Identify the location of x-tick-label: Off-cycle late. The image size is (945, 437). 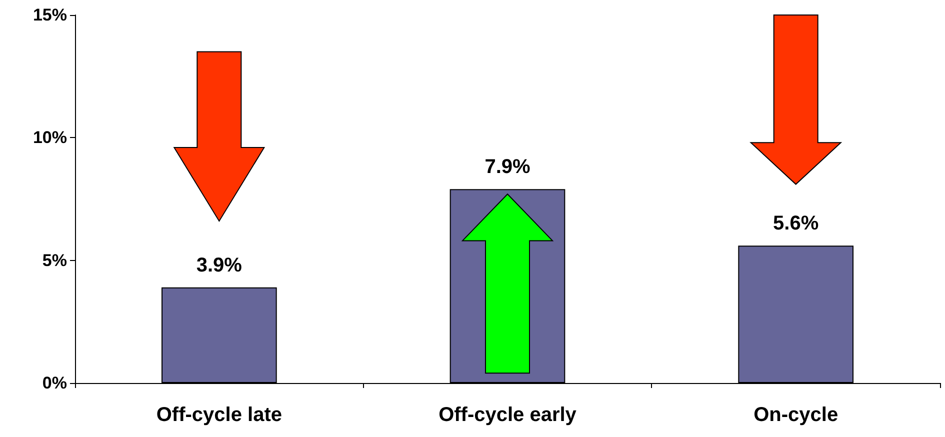
(219, 415).